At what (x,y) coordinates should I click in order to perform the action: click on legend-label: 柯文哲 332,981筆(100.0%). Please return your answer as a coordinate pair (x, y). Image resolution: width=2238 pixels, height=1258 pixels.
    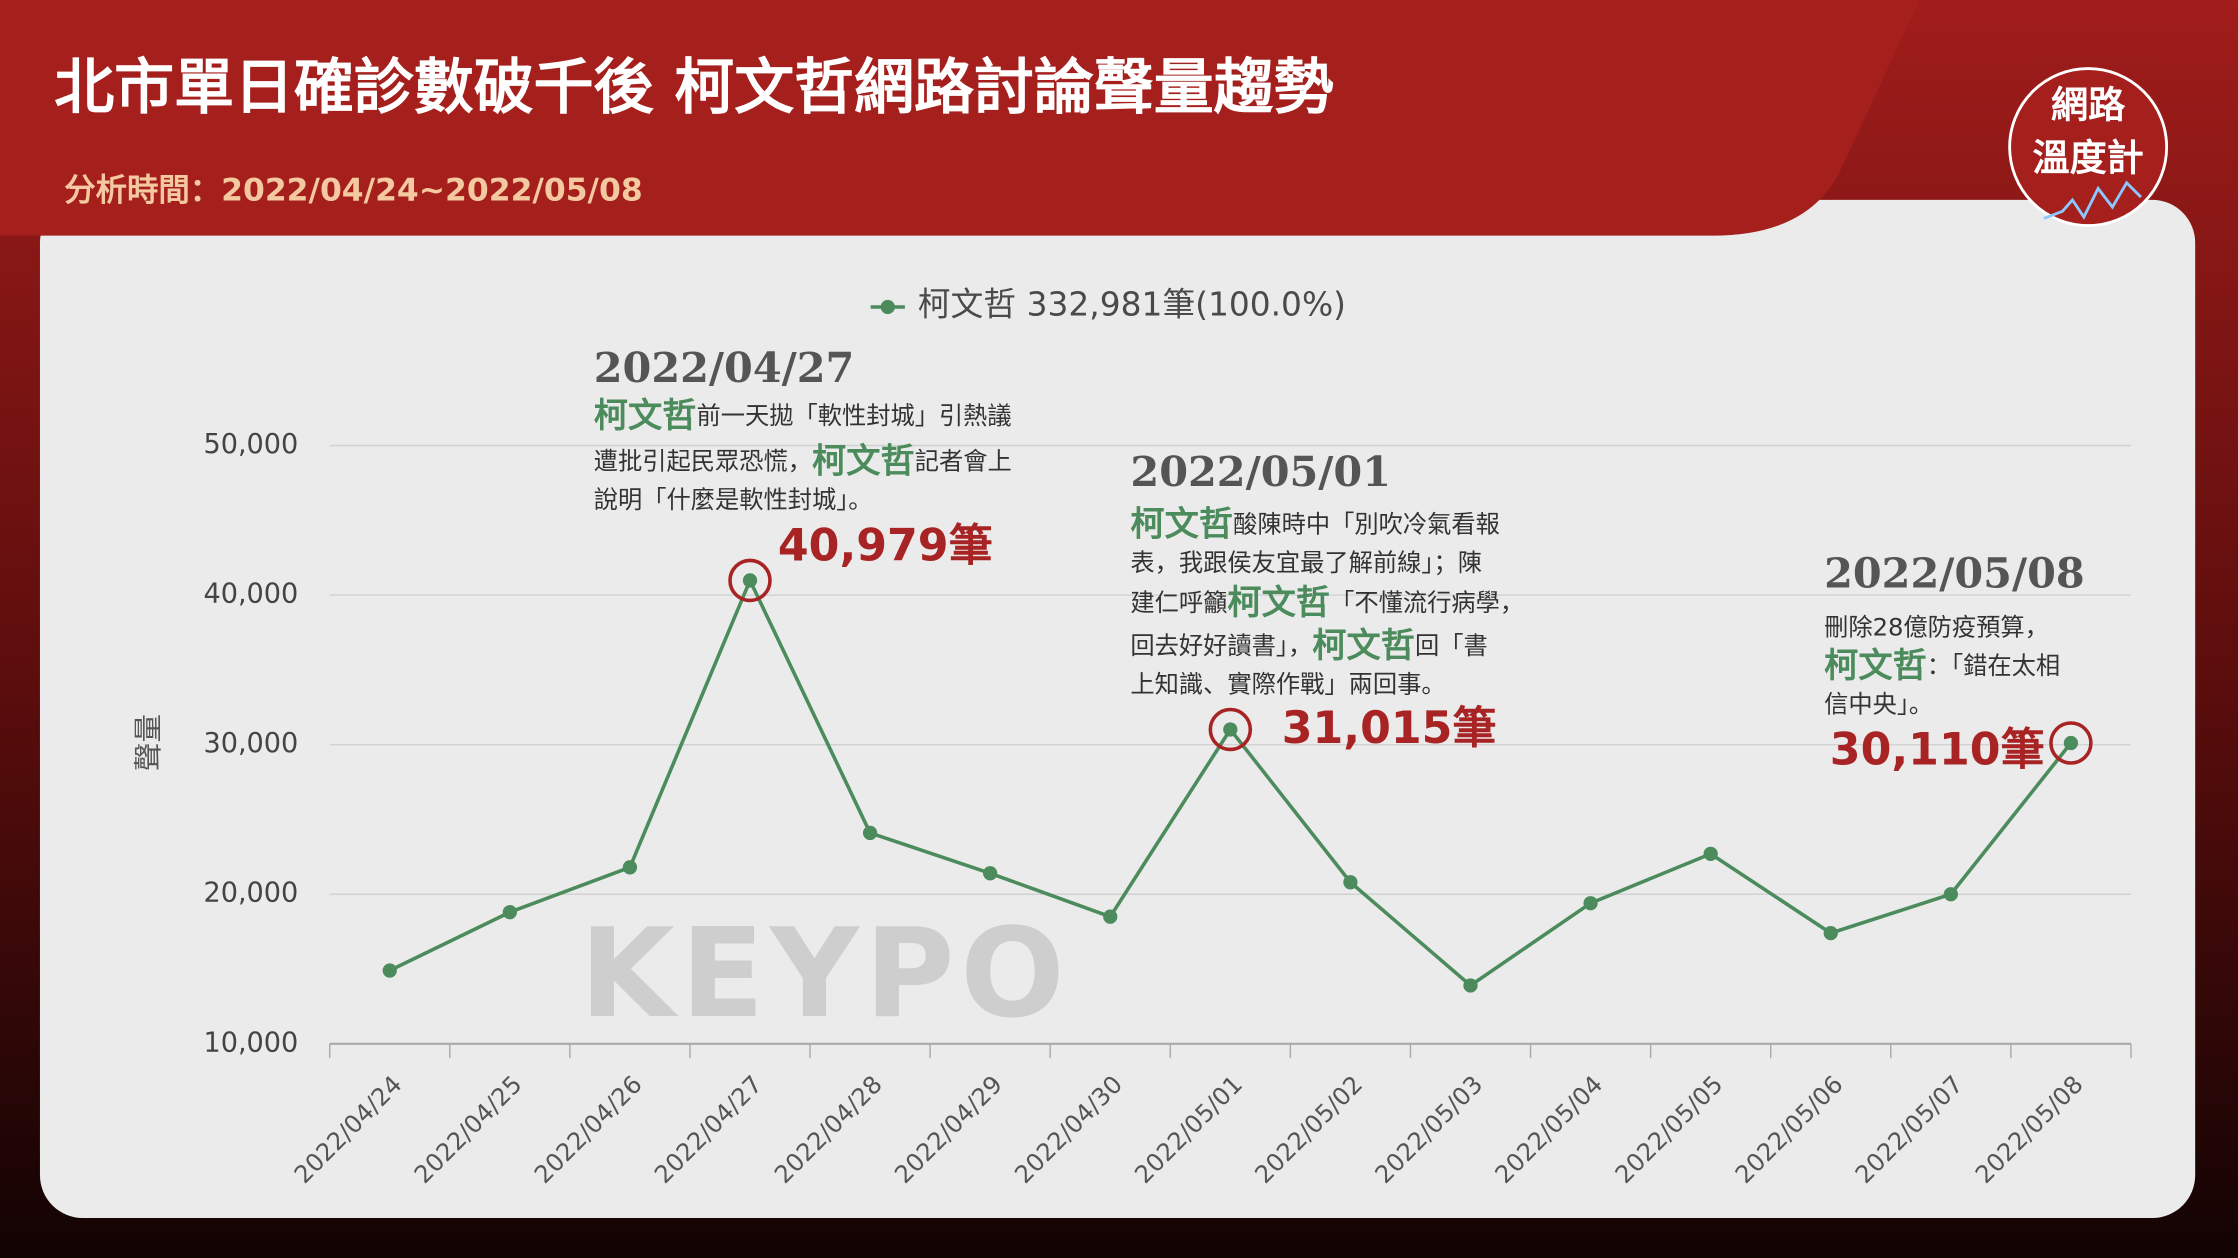
    Looking at the image, I should click on (1132, 304).